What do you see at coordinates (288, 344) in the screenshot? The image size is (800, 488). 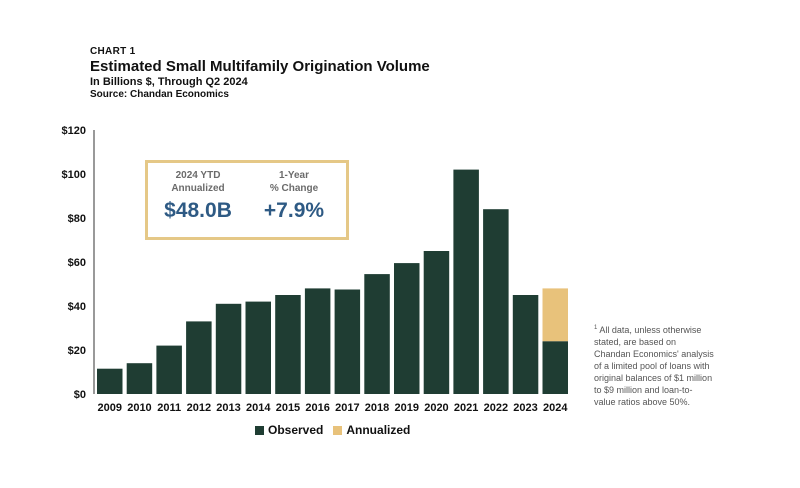 I see `bar-observed-2015` at bounding box center [288, 344].